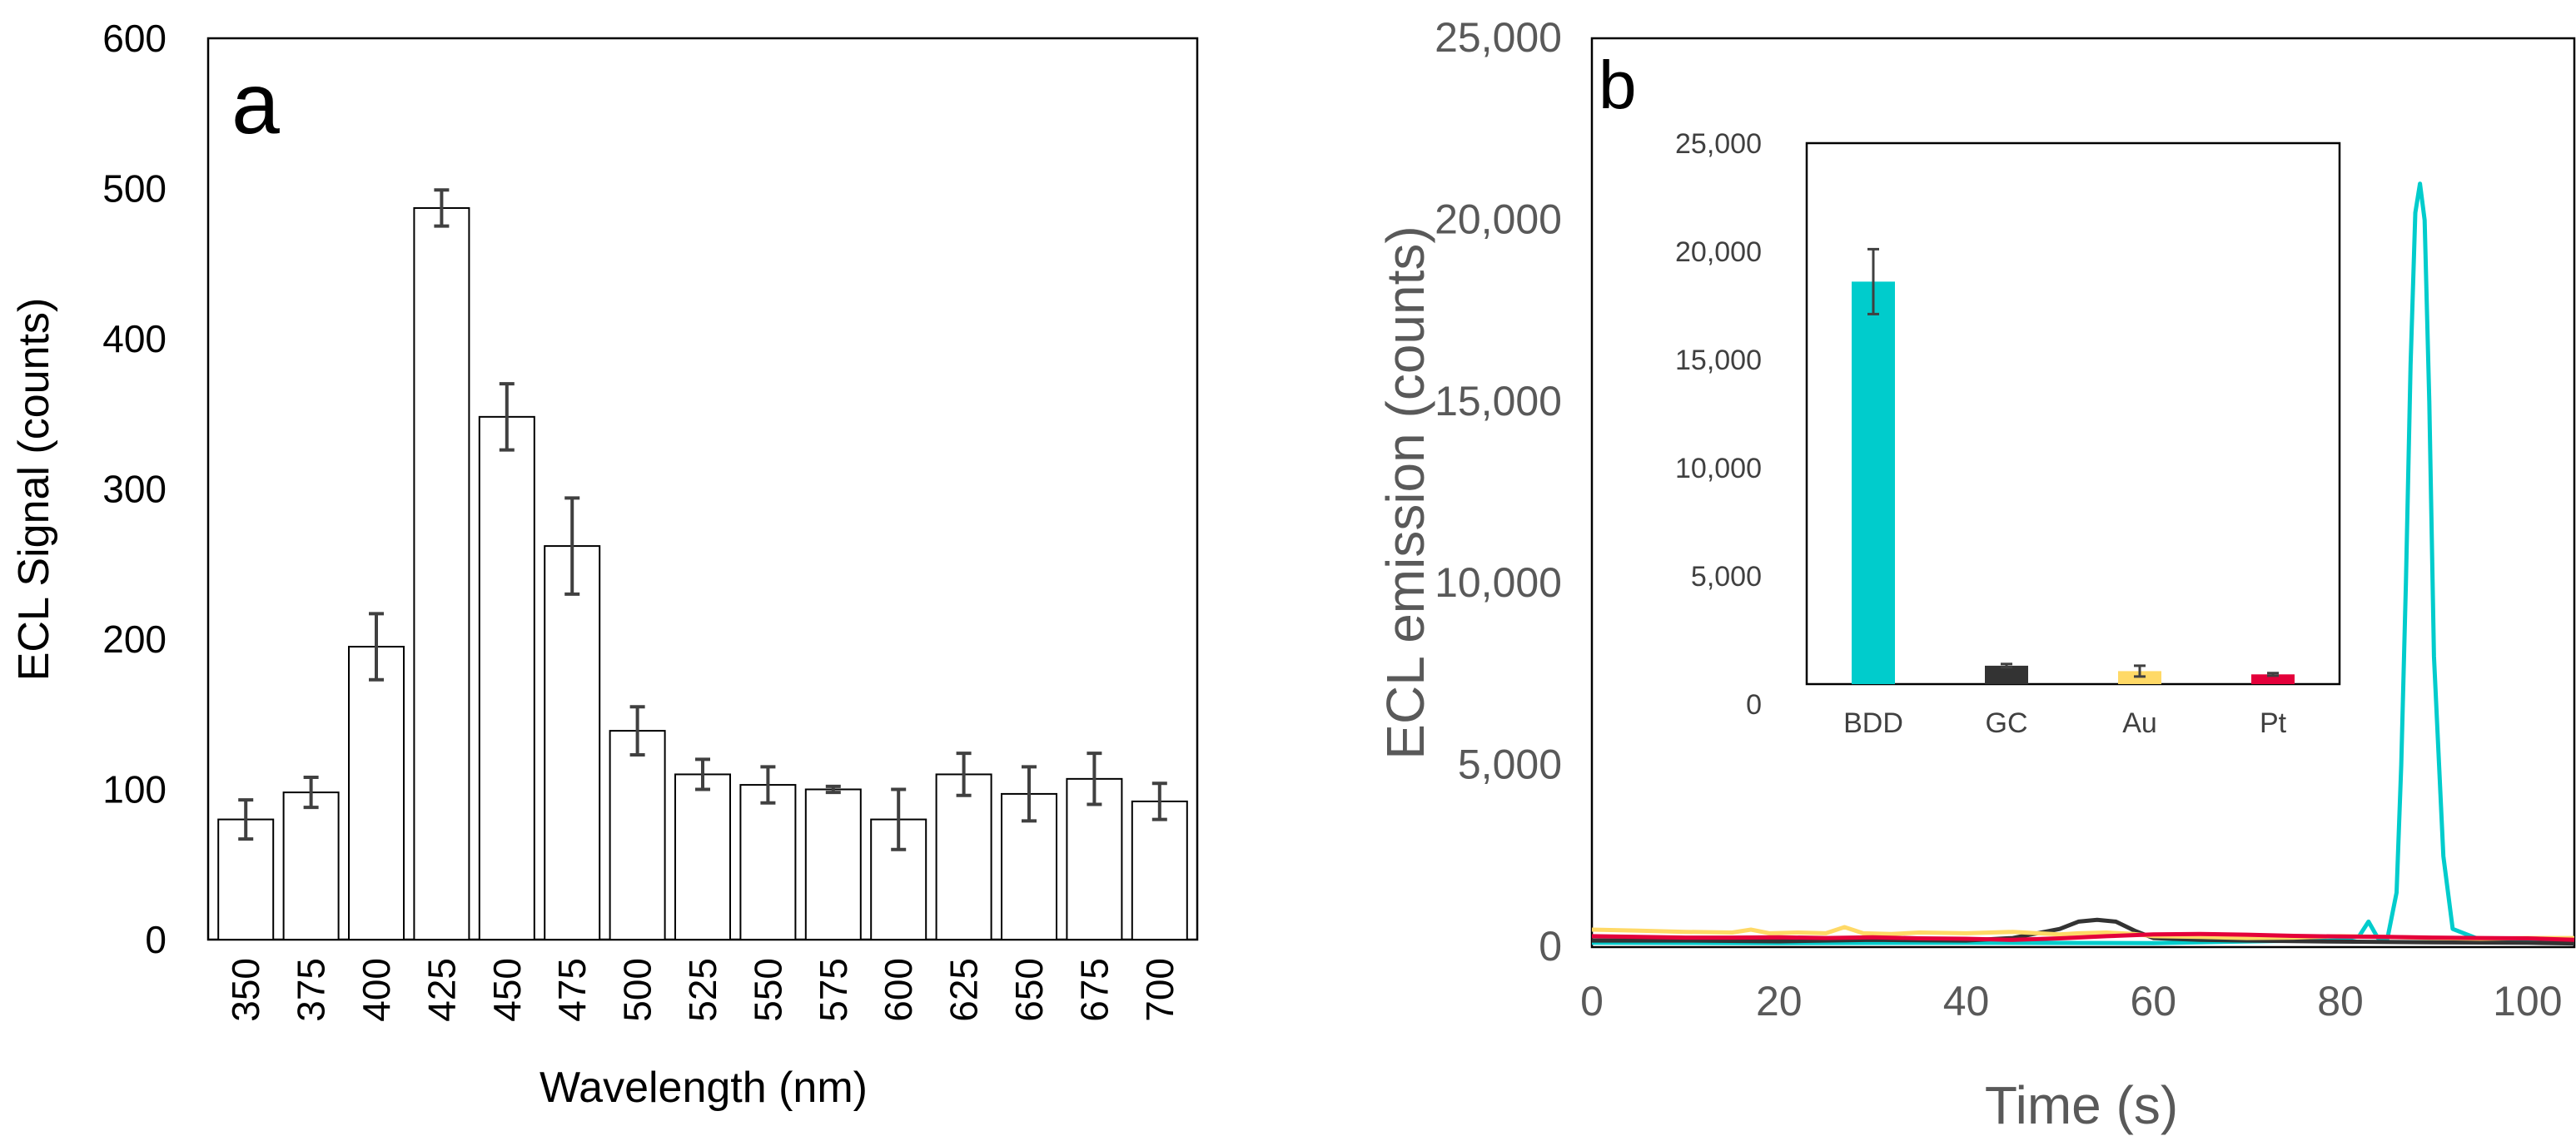  What do you see at coordinates (1405, 492) in the screenshot?
I see `panel-b-y-axis-label: ECL emission (counts)` at bounding box center [1405, 492].